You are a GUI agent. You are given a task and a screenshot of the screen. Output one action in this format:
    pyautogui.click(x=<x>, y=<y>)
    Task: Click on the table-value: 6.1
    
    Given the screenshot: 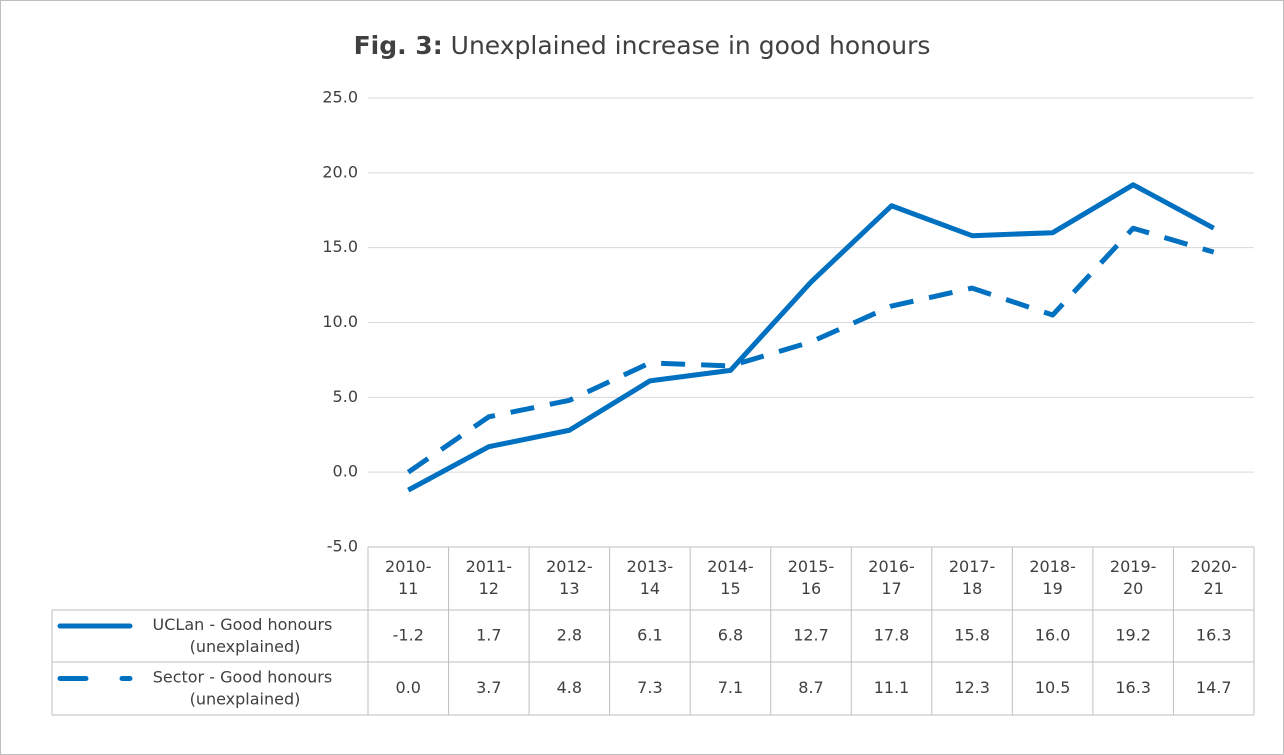 What is the action you would take?
    pyautogui.click(x=649, y=635)
    